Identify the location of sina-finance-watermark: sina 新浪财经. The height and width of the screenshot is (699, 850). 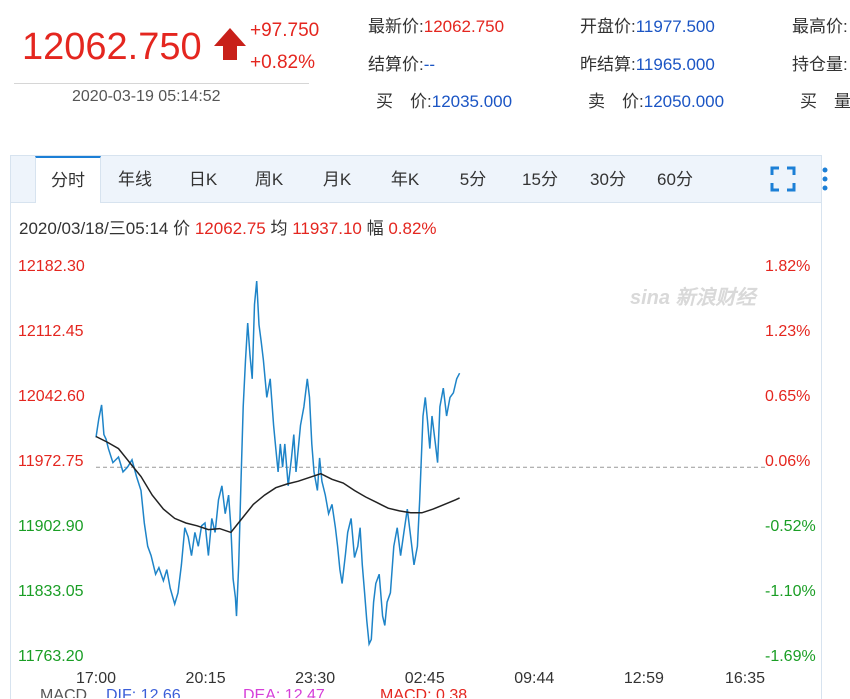
(694, 297).